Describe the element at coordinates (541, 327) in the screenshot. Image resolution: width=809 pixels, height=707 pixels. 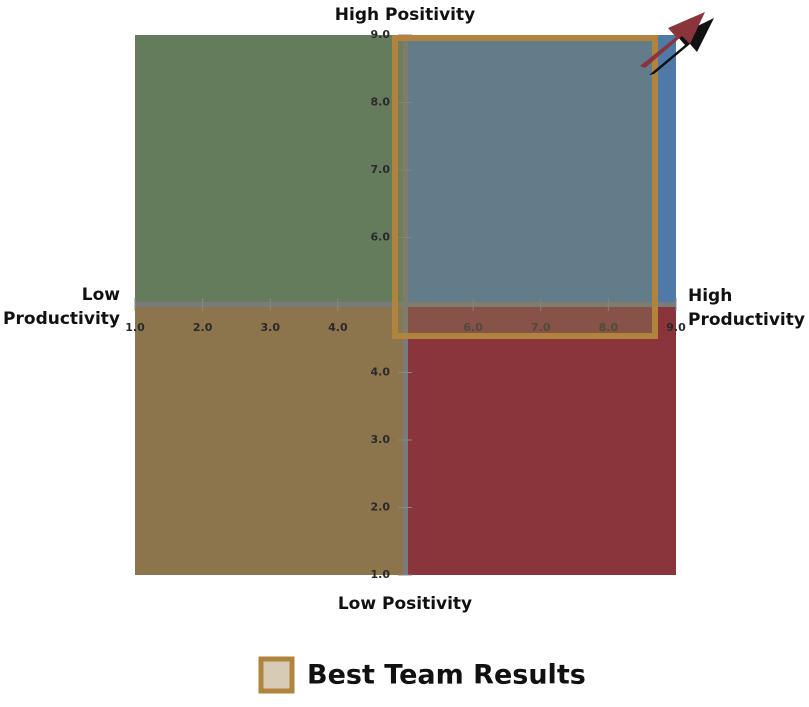
I see `x-tick-label: 7.0` at that location.